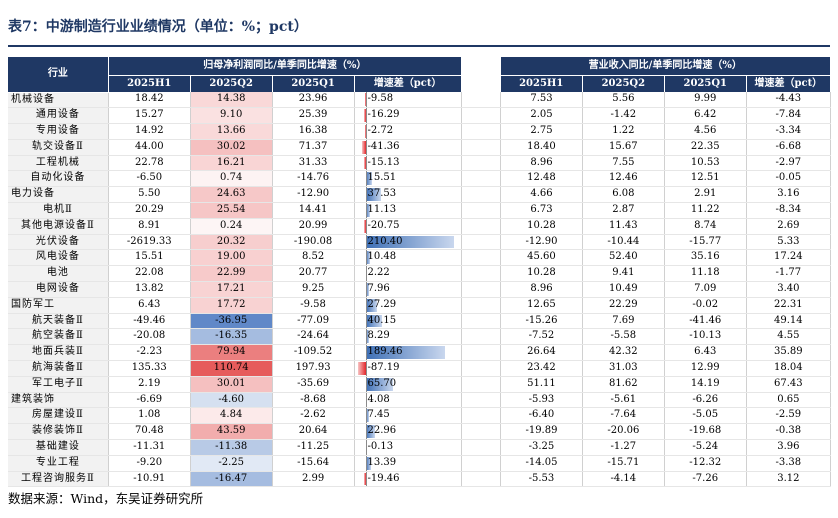 The height and width of the screenshot is (518, 838). I want to click on revenue-q1-cell: -15.77, so click(705, 242).